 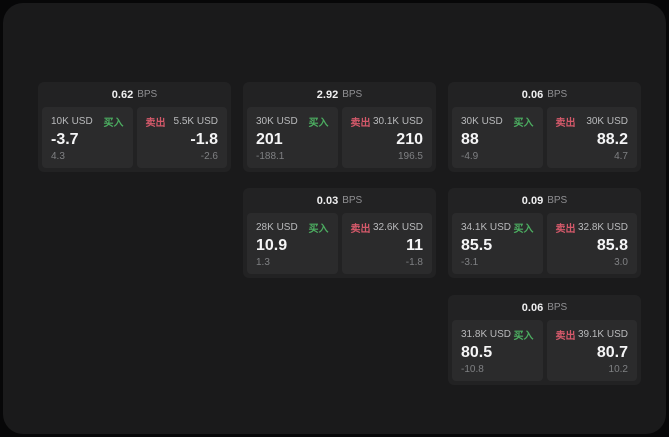 What do you see at coordinates (327, 94) in the screenshot?
I see `bps-value: 2.92` at bounding box center [327, 94].